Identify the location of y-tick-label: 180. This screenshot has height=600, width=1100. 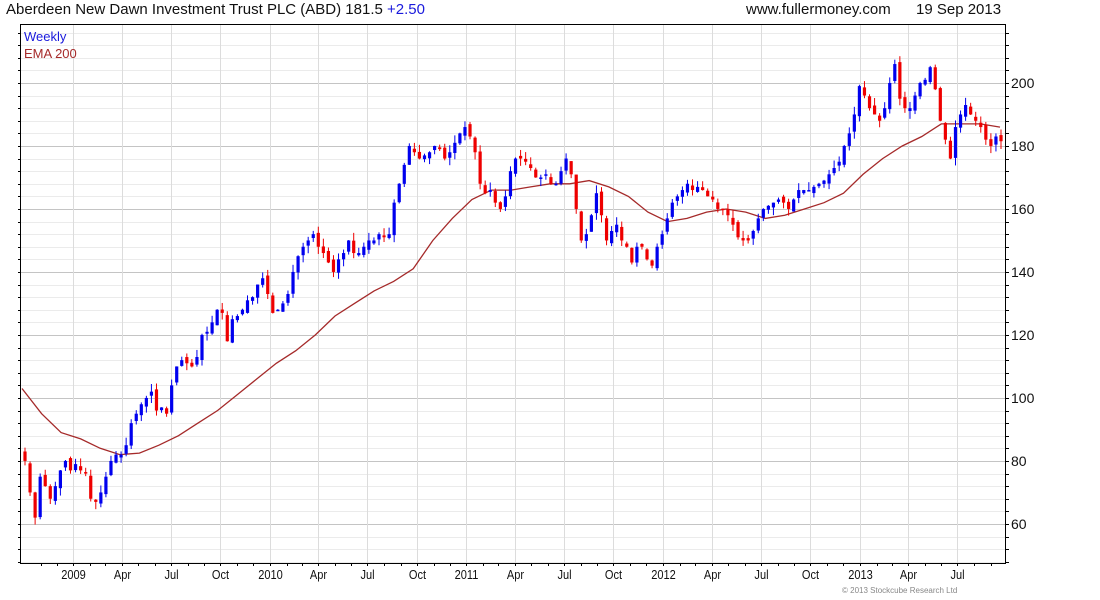
(1023, 146).